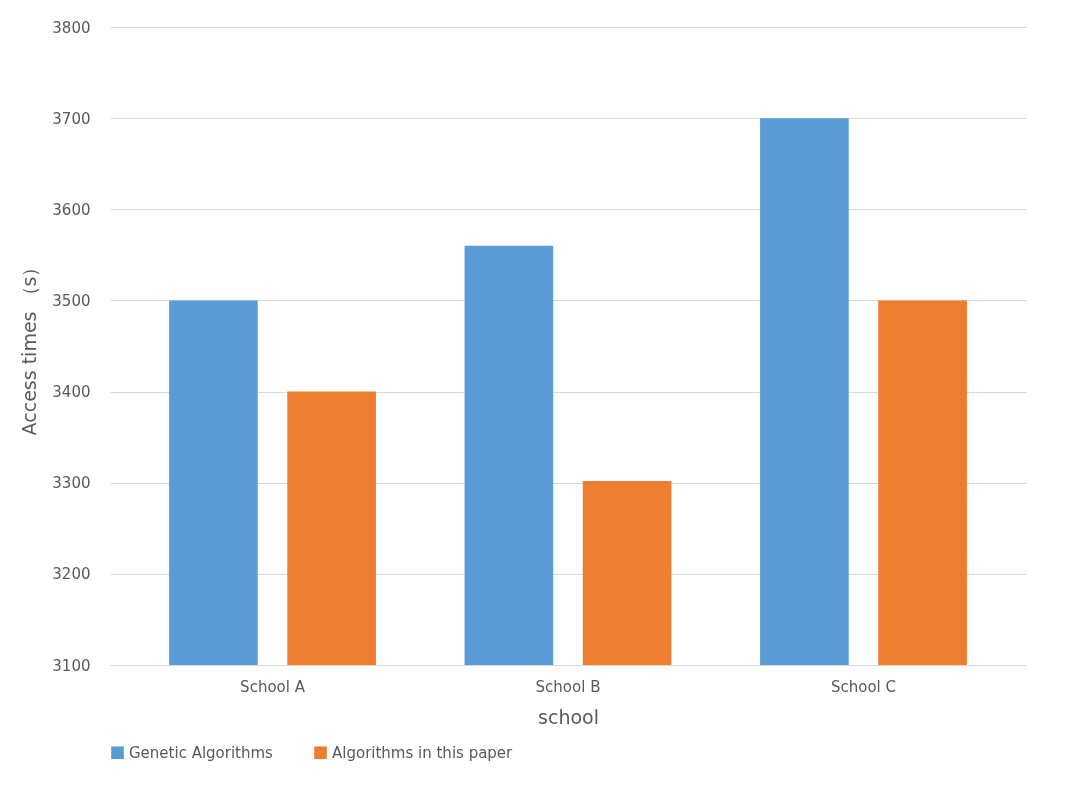 Image resolution: width=1066 pixels, height=801 pixels. What do you see at coordinates (71, 483) in the screenshot?
I see `y-tick-label: 3300` at bounding box center [71, 483].